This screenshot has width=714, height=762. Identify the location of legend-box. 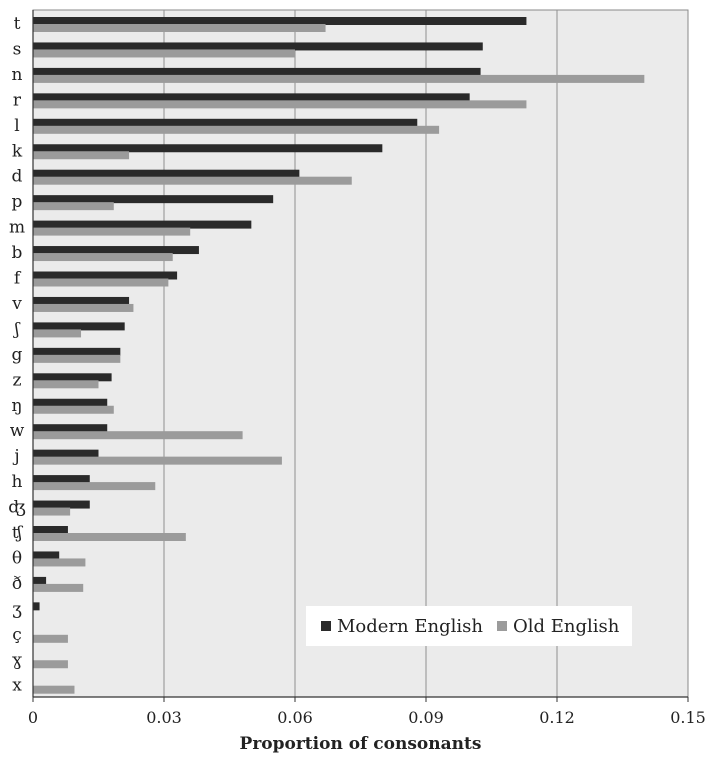
(469, 626).